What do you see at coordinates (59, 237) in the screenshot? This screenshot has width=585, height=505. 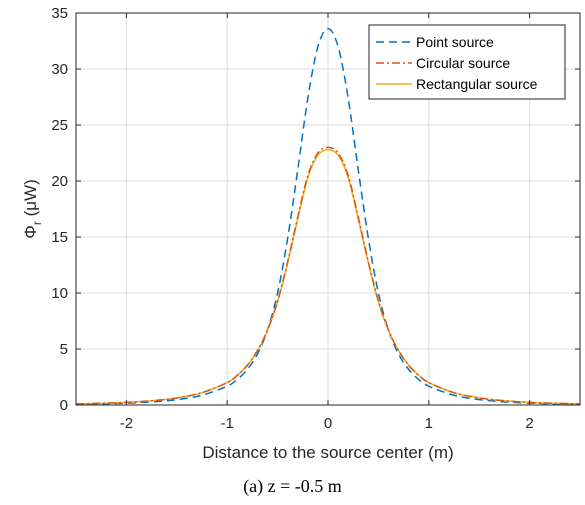 I see `y-tick-label: 15` at bounding box center [59, 237].